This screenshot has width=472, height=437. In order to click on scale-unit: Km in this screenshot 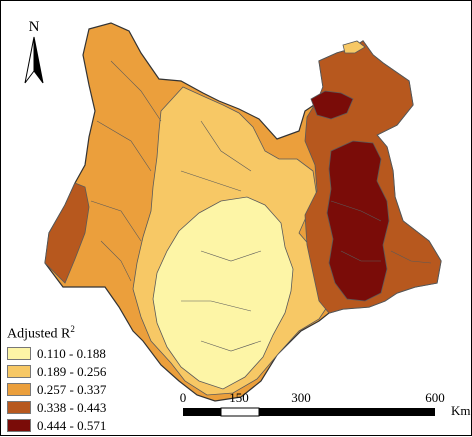, I will do `click(461, 410)`.